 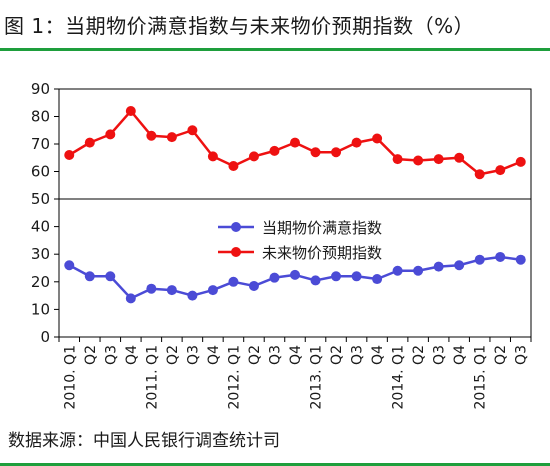 I want to click on top-y-tick-label: 70, so click(x=40, y=144).